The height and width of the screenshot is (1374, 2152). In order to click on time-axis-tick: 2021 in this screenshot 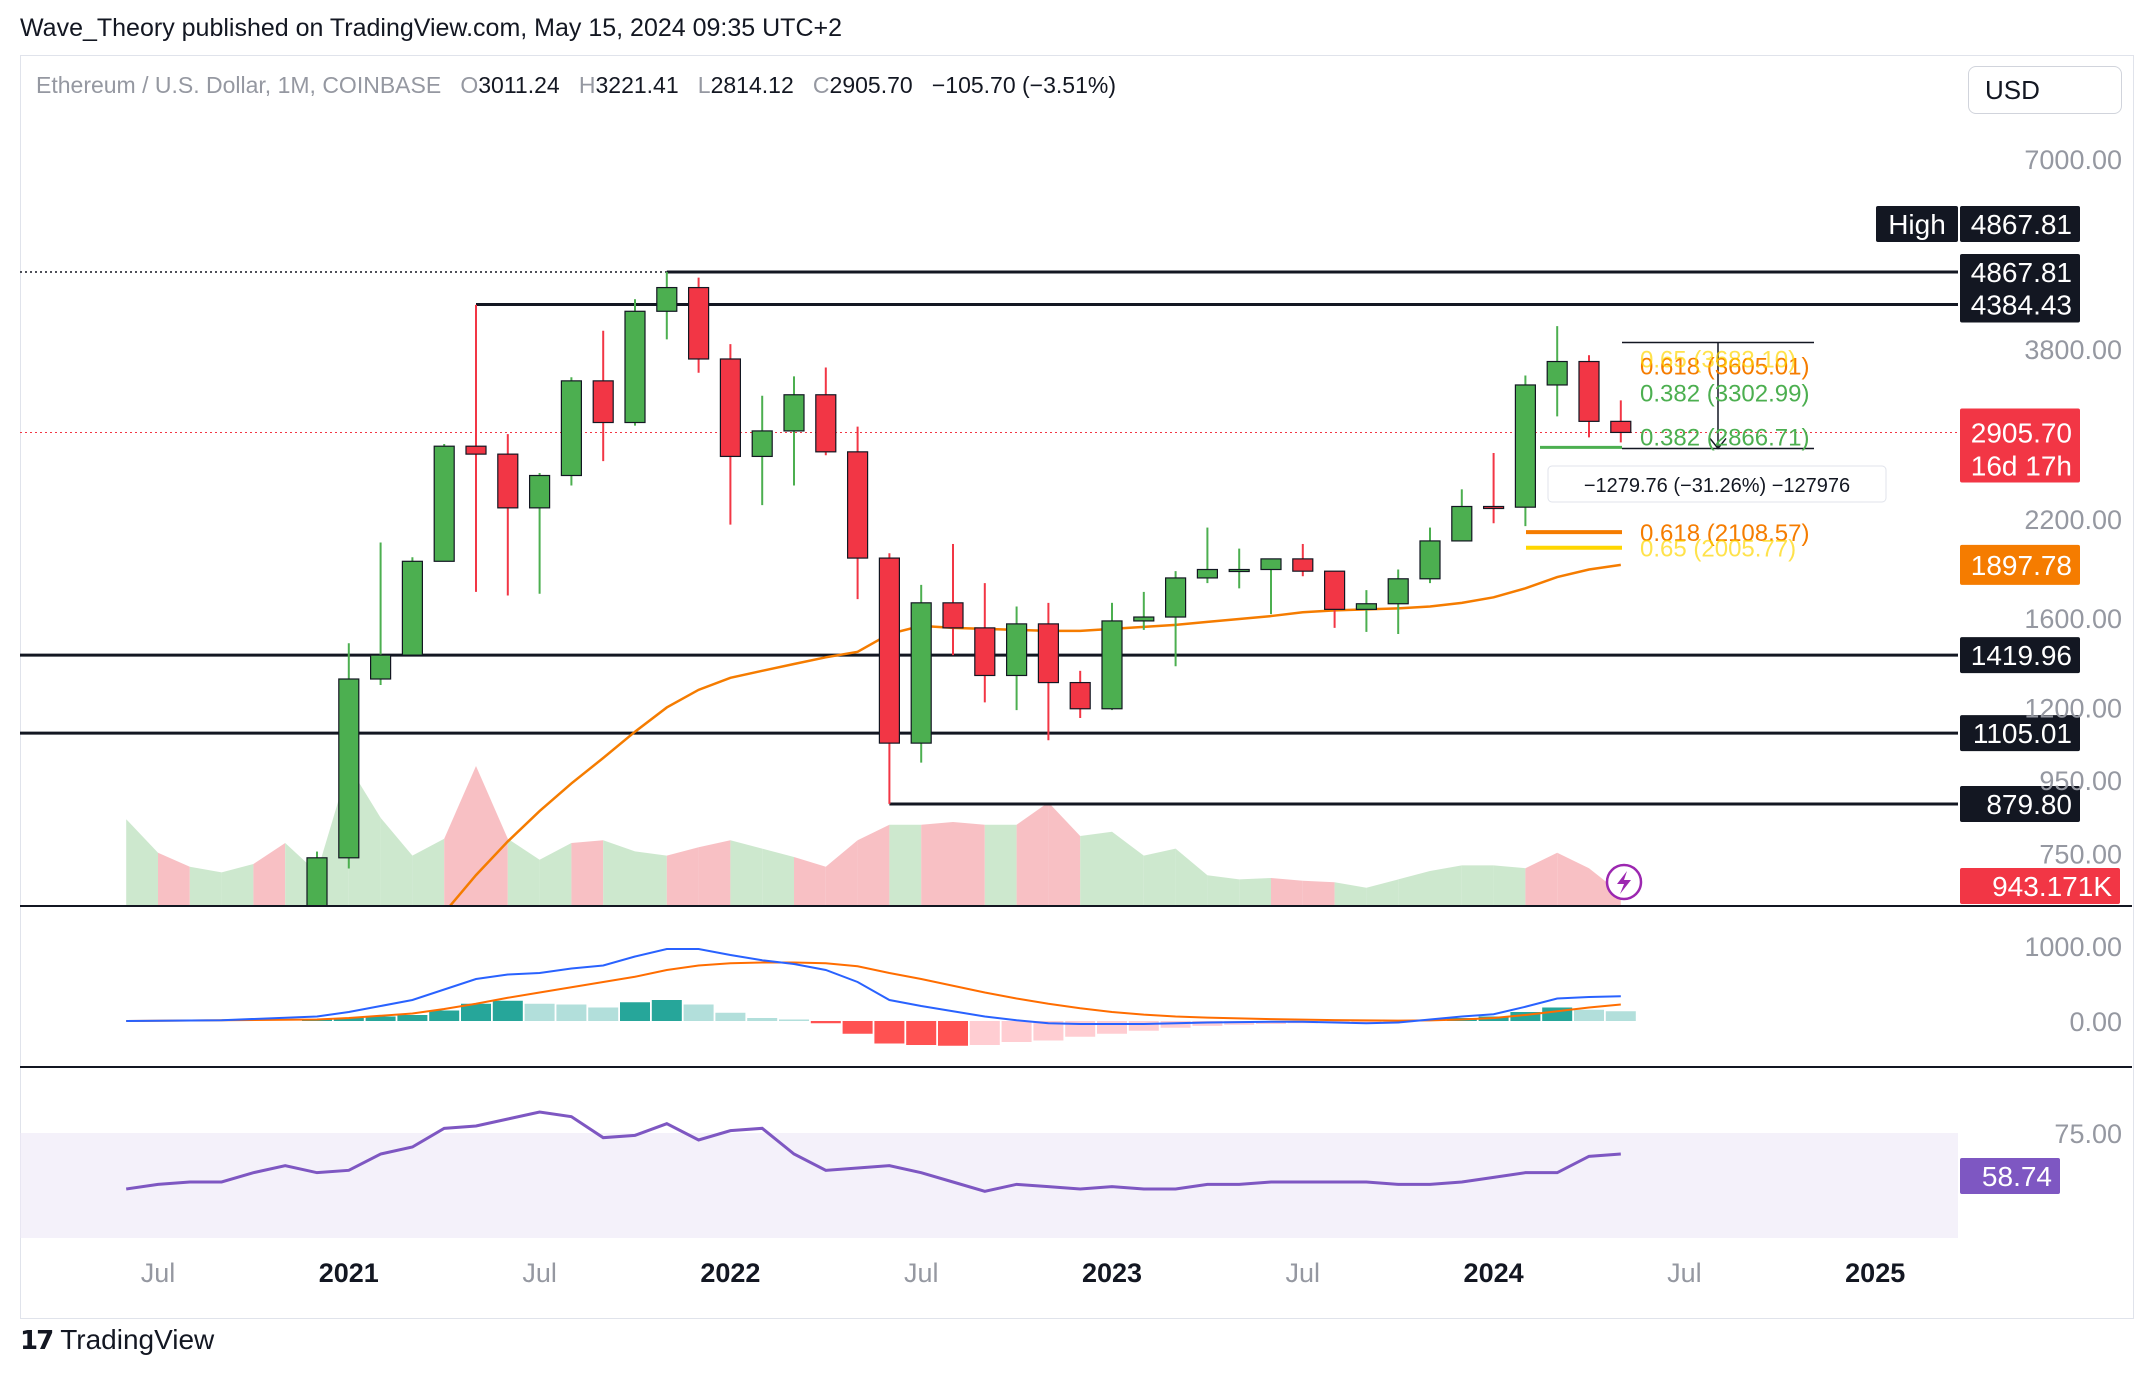, I will do `click(349, 1273)`.